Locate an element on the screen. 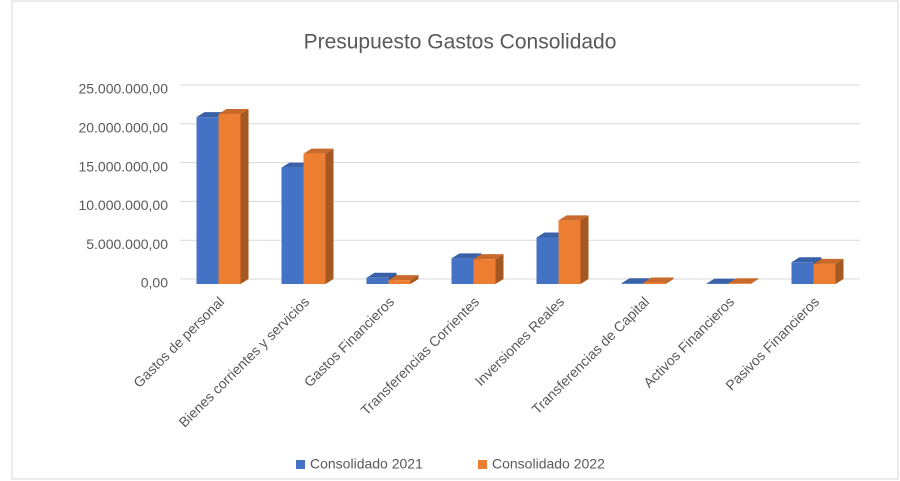 Image resolution: width=900 pixels, height=481 pixels. y-tick-label: 0,00 is located at coordinates (154, 283).